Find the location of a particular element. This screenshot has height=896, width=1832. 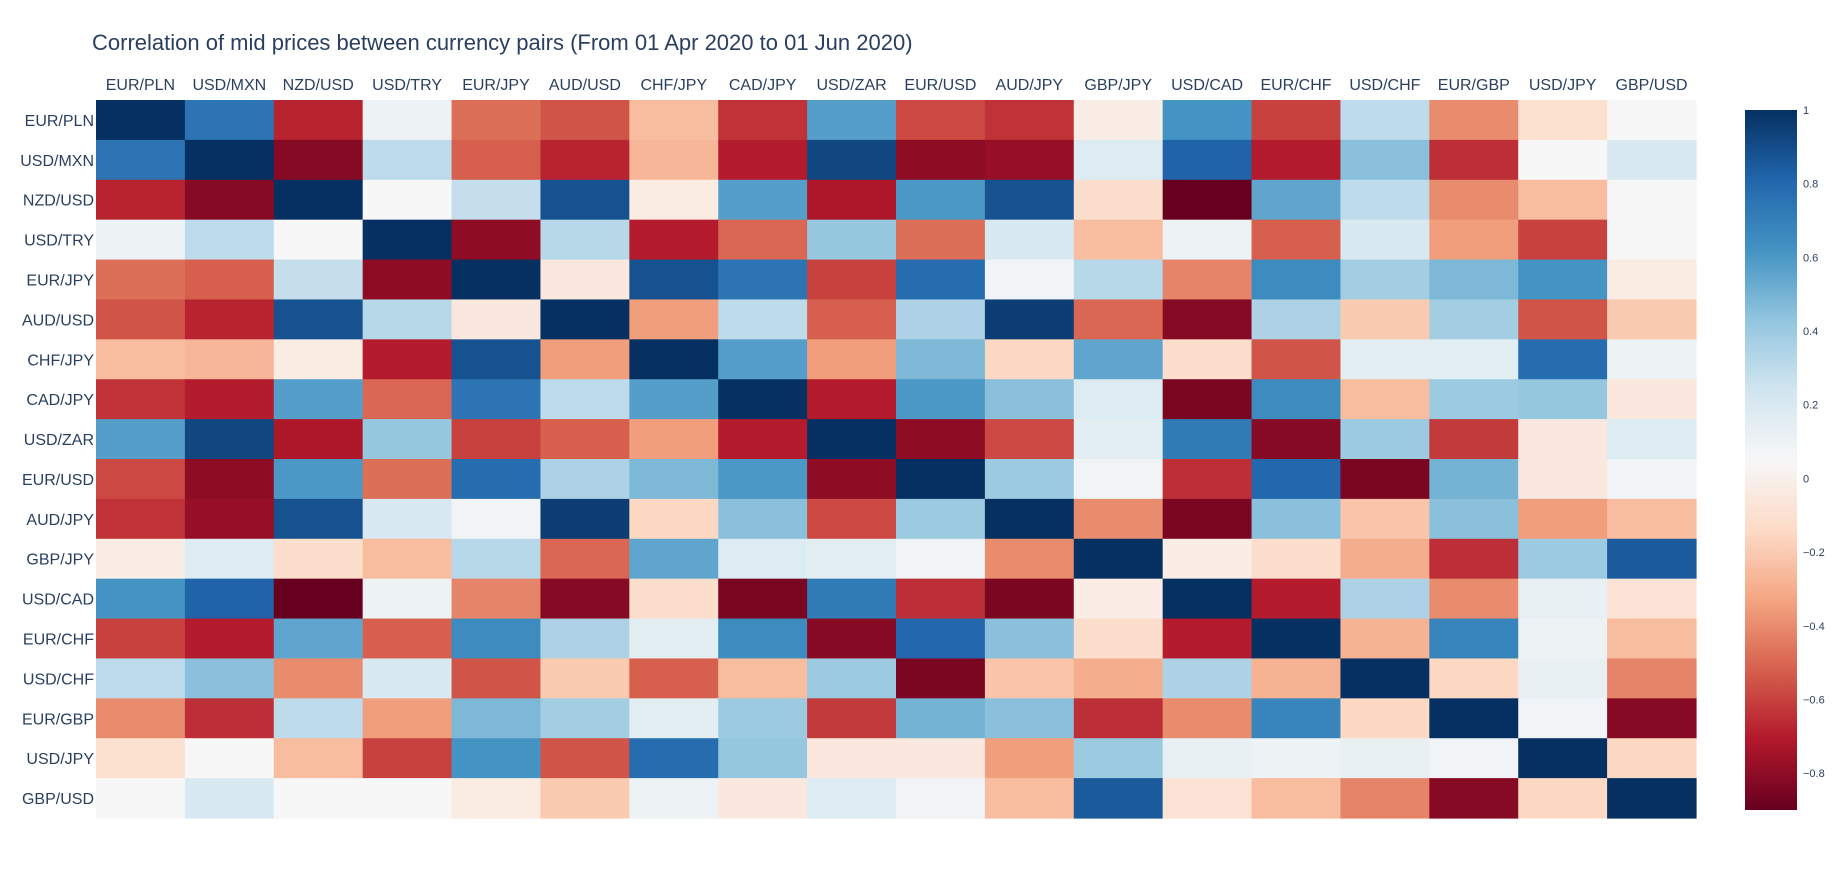

y-tick-label: USD/MXN is located at coordinates (57, 161).